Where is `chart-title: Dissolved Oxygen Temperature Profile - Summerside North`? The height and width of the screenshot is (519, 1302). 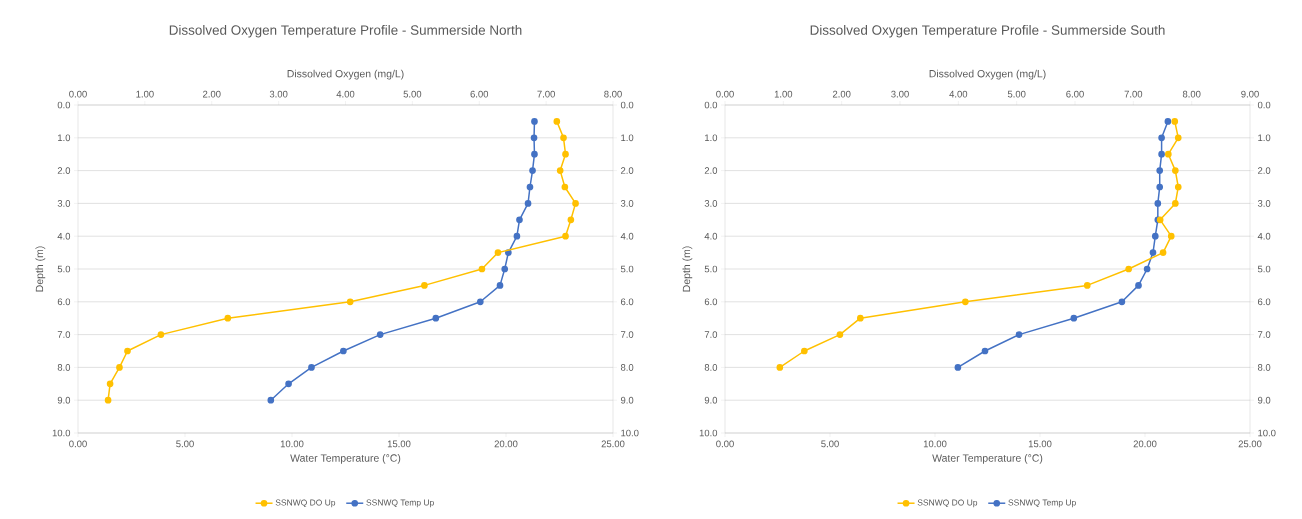
chart-title: Dissolved Oxygen Temperature Profile - Summerside North is located at coordinates (345, 31).